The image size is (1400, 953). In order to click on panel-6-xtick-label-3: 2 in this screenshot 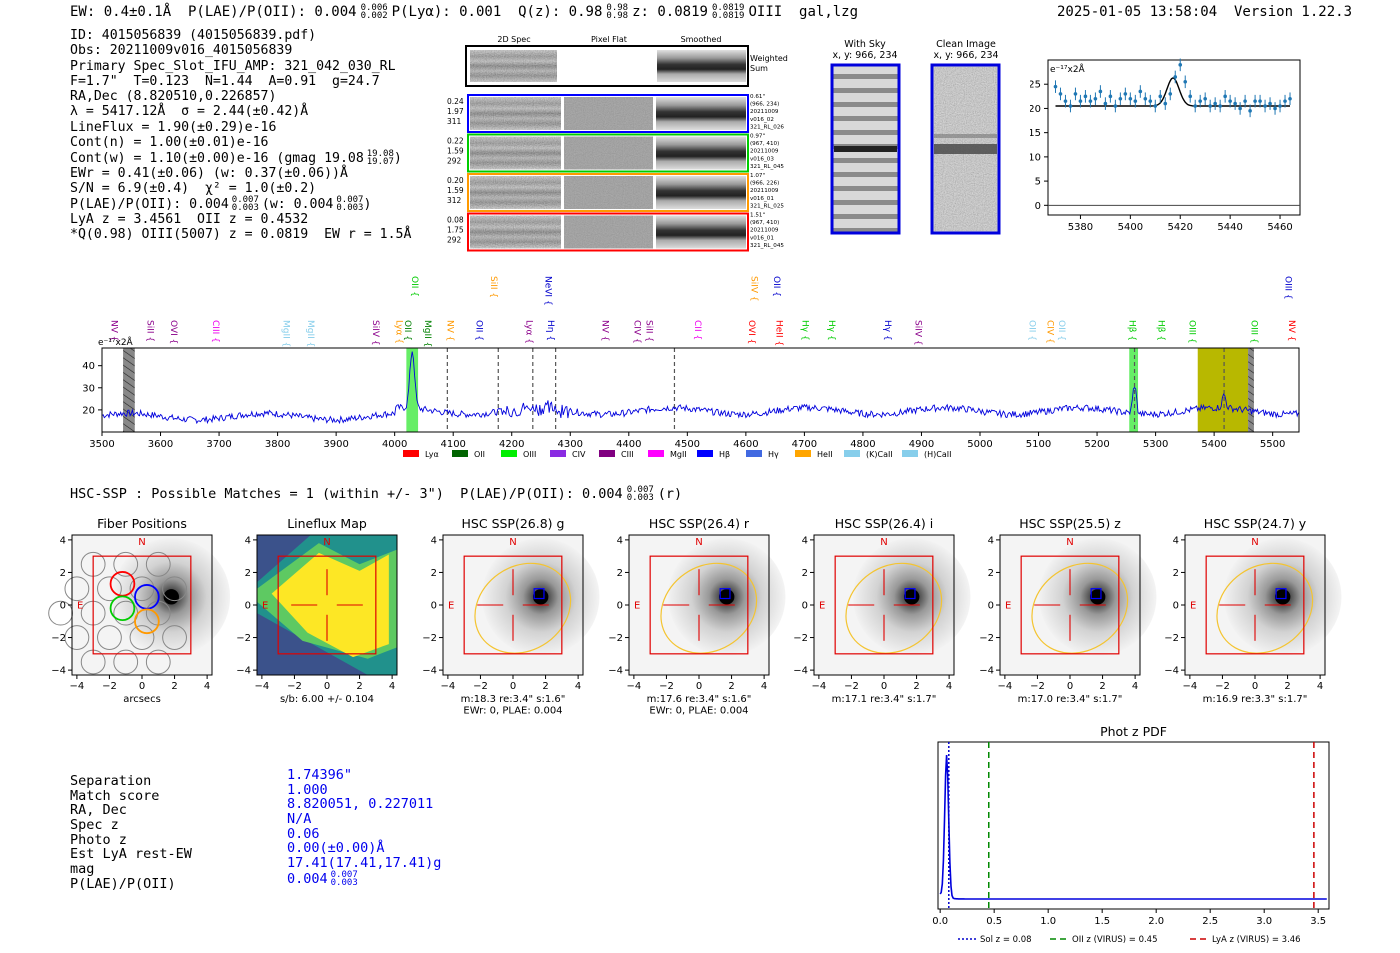, I will do `click(1287, 686)`.